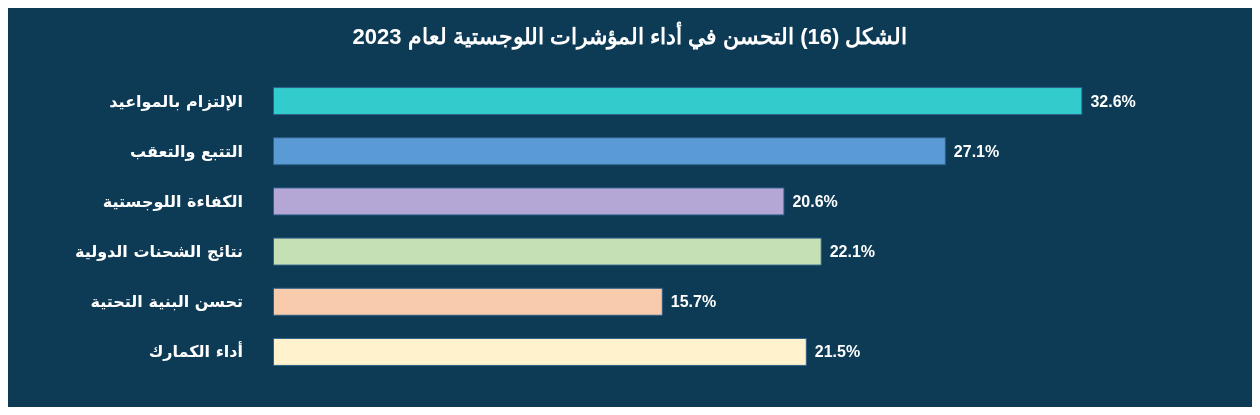 The height and width of the screenshot is (415, 1260). I want to click on y-tick-label: الكفاءة اللوجستية, so click(172, 201).